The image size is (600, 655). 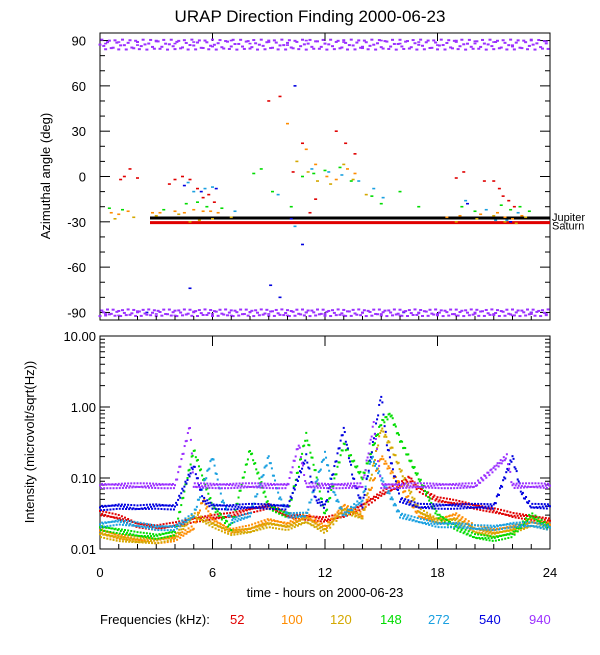 I want to click on intensity-tick-label: 1.00, so click(x=83, y=407).